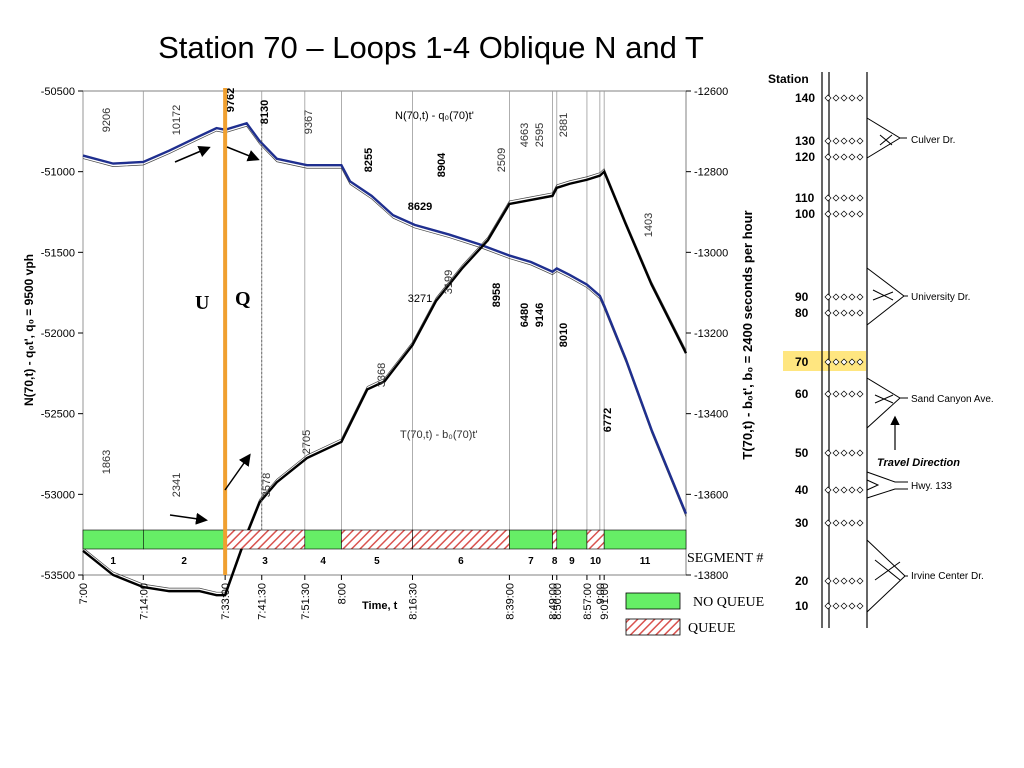 The image size is (1024, 768). I want to click on segment-label-2: 2, so click(184, 561).